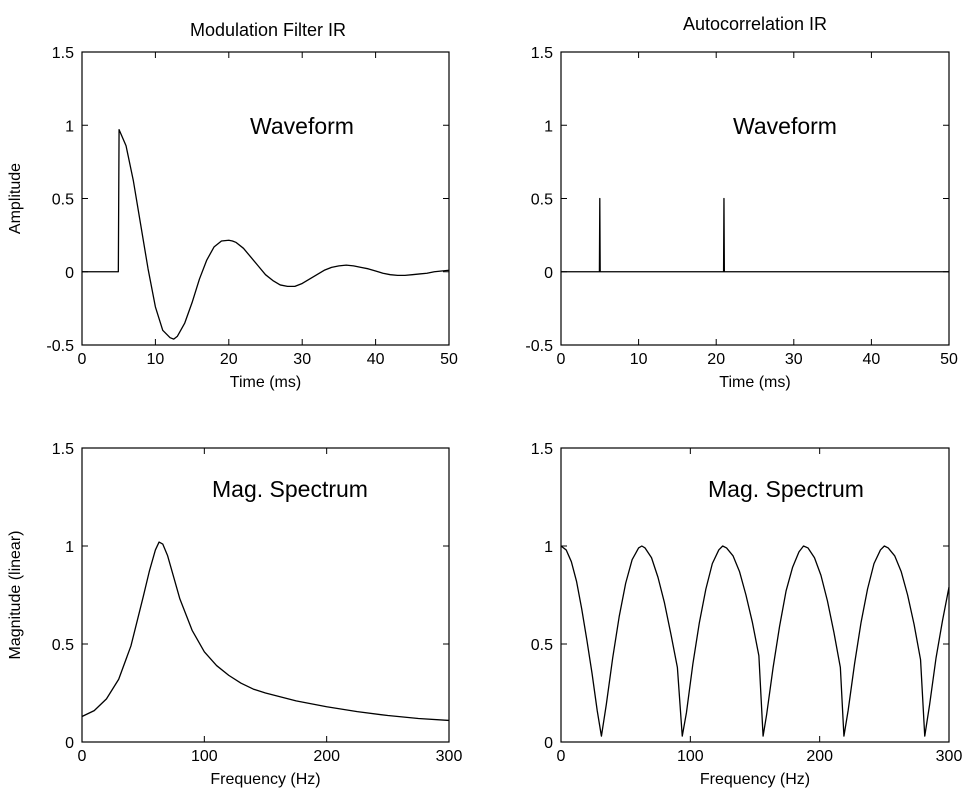 This screenshot has height=801, width=969. I want to click on chart-title: Modulation Filter IR, so click(268, 30).